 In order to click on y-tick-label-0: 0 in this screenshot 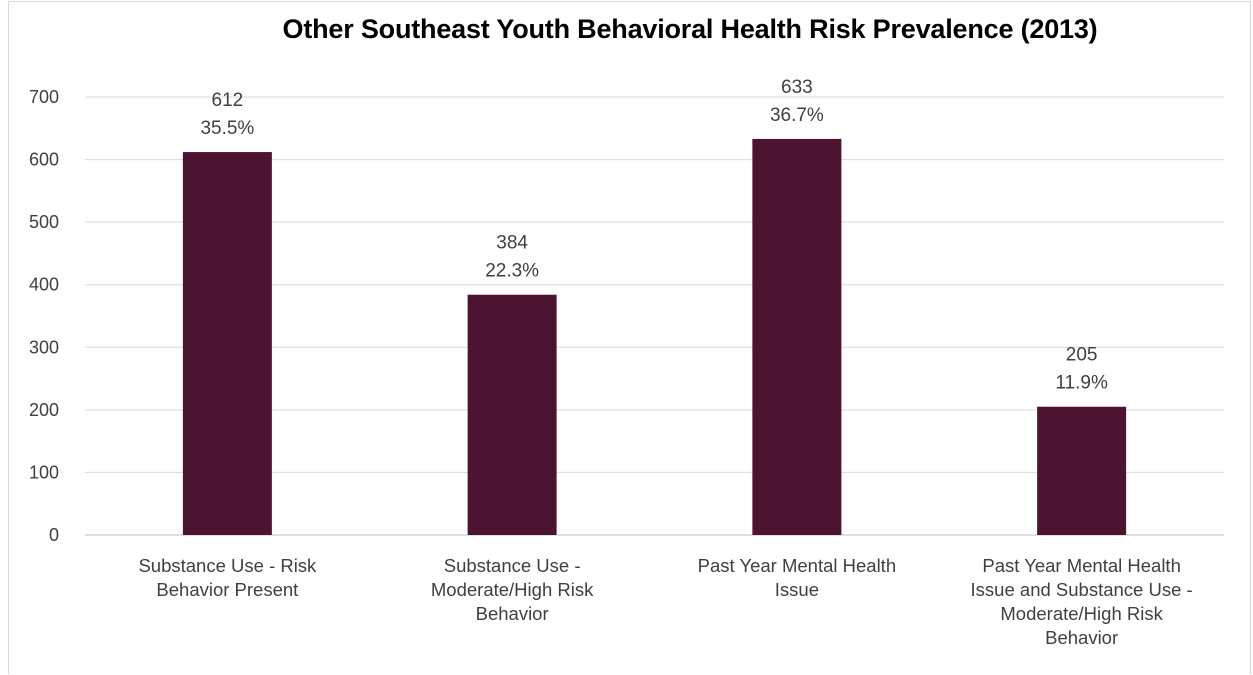, I will do `click(54, 535)`.